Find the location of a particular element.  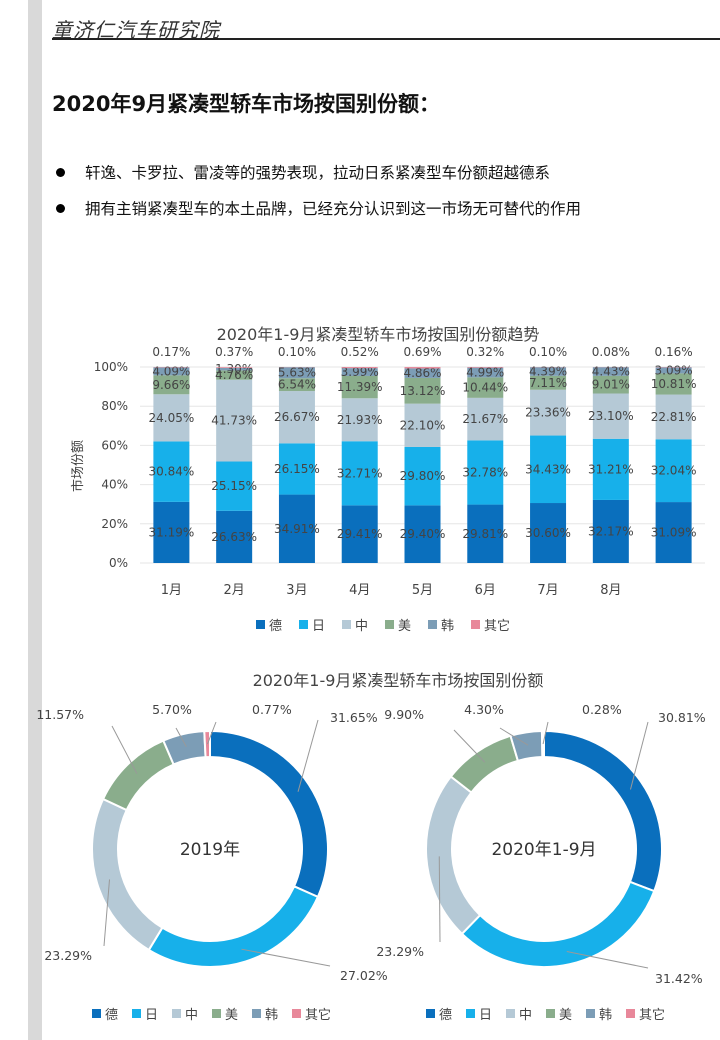

donut-2020-slice-label: 30.81% is located at coordinates (682, 717).